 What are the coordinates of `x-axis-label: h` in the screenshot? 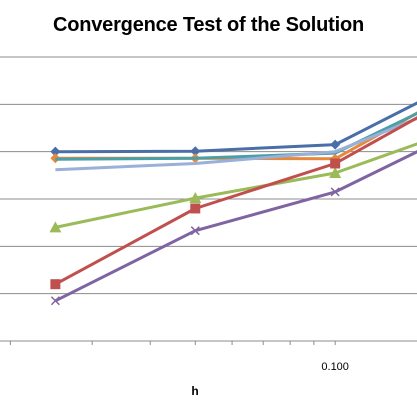 It's located at (195, 391).